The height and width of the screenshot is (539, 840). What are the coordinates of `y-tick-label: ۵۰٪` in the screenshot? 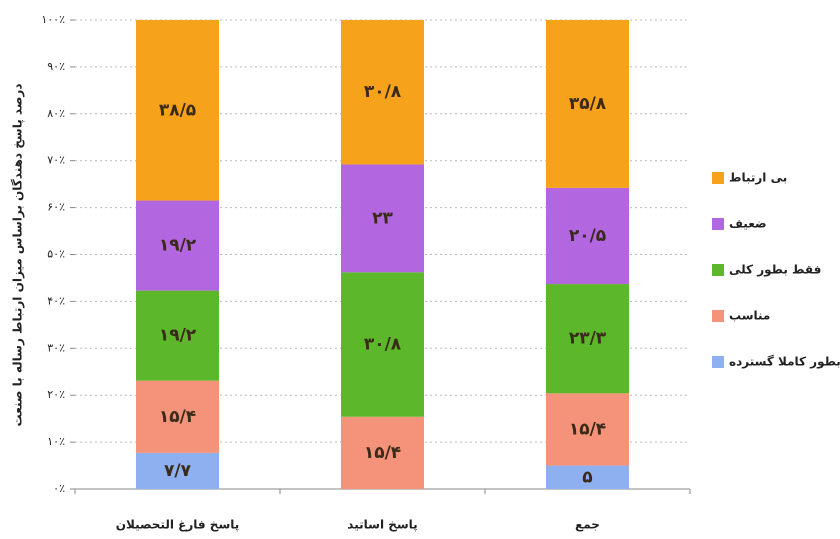 It's located at (56, 254).